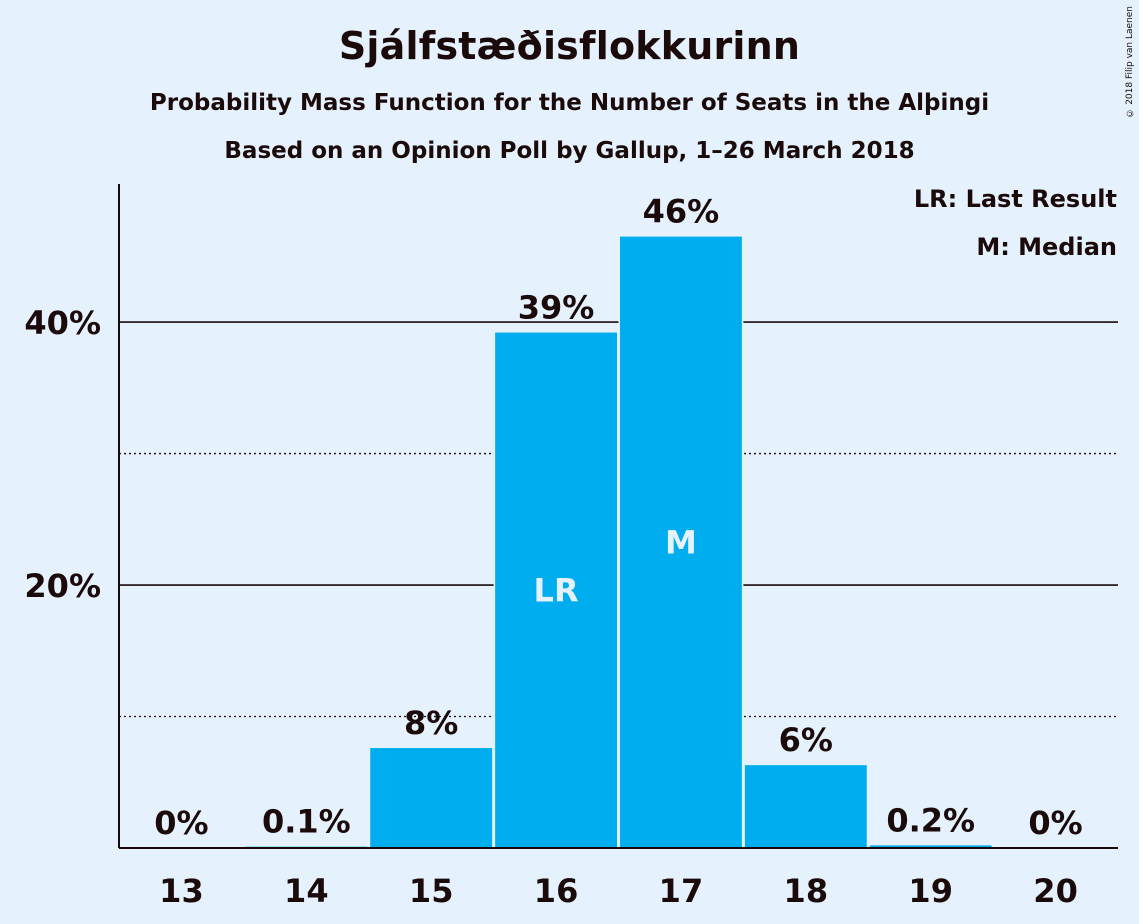 This screenshot has width=1139, height=924. I want to click on x-tick-label-18: 18, so click(806, 891).